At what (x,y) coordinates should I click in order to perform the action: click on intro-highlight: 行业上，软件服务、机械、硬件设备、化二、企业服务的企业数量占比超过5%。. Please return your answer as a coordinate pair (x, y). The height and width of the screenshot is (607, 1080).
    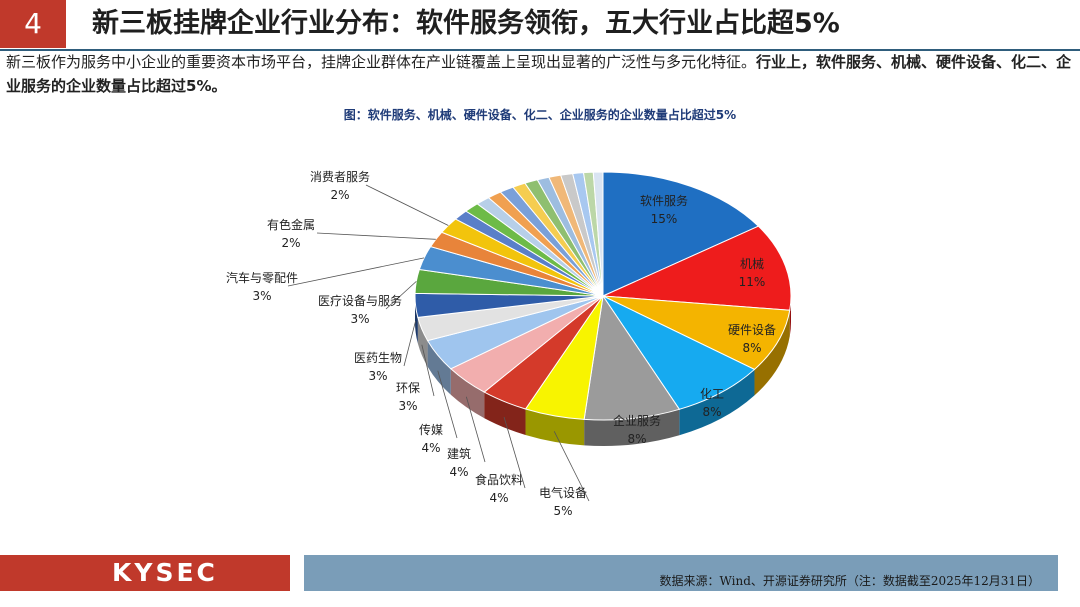
    Looking at the image, I should click on (539, 74).